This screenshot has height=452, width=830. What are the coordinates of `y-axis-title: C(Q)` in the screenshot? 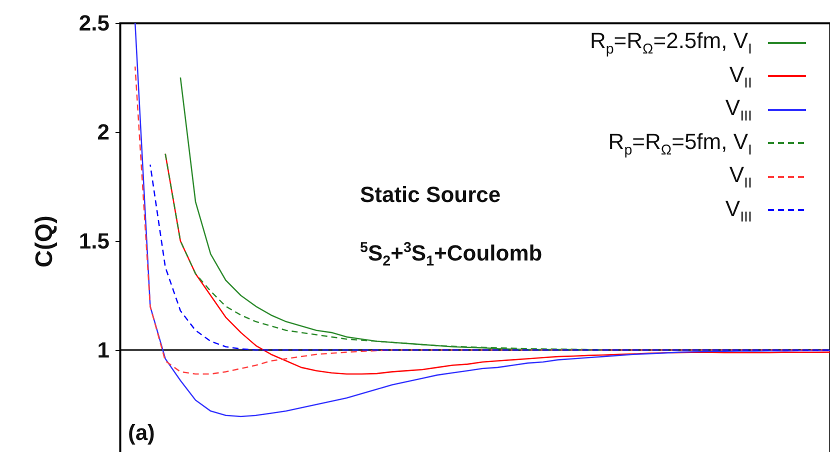 It's located at (44, 242).